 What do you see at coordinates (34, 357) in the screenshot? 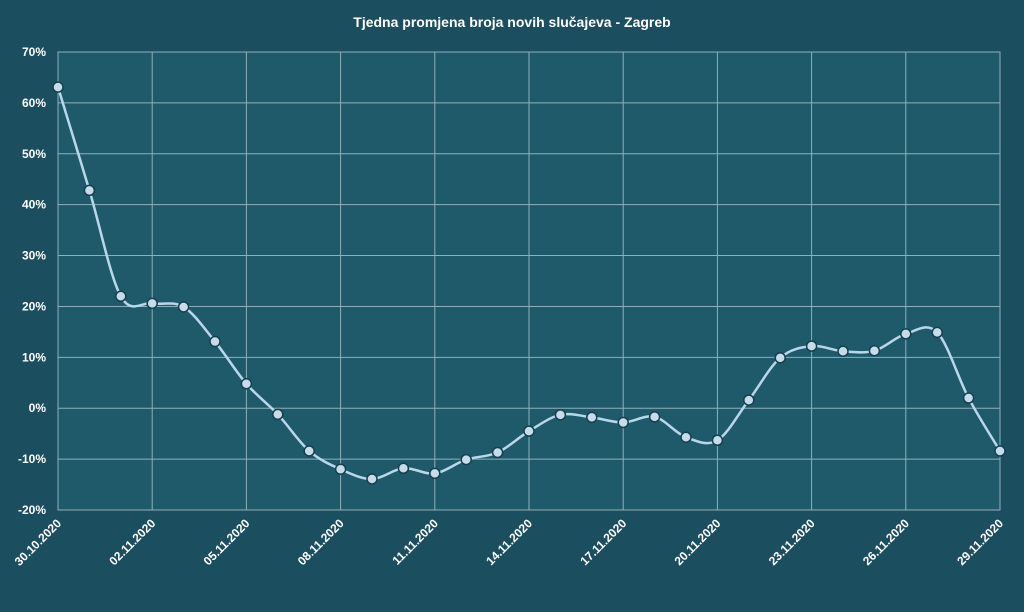
I see `y-tick-label: 10%` at bounding box center [34, 357].